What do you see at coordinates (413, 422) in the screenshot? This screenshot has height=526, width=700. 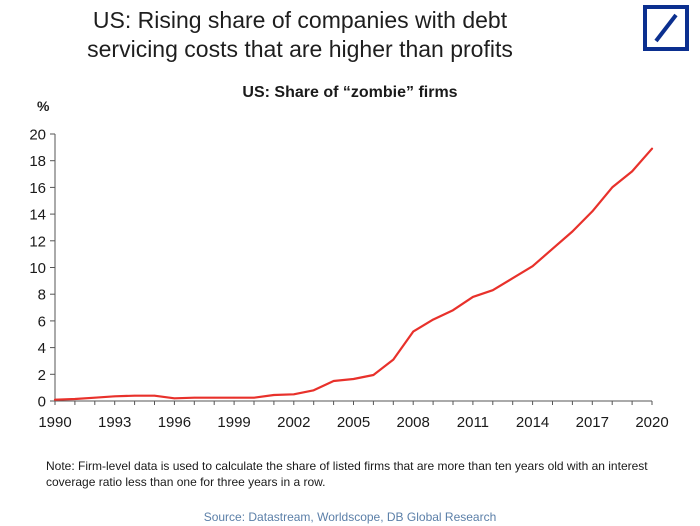 I see `x-tick-label: 2008` at bounding box center [413, 422].